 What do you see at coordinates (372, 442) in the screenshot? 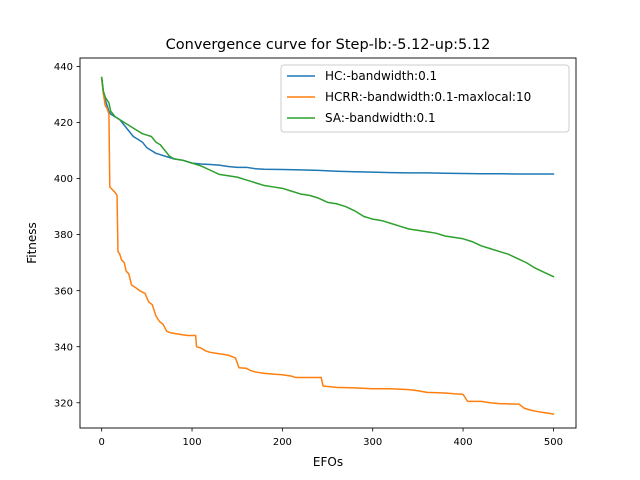
I see `x-tick-label: 300` at bounding box center [372, 442].